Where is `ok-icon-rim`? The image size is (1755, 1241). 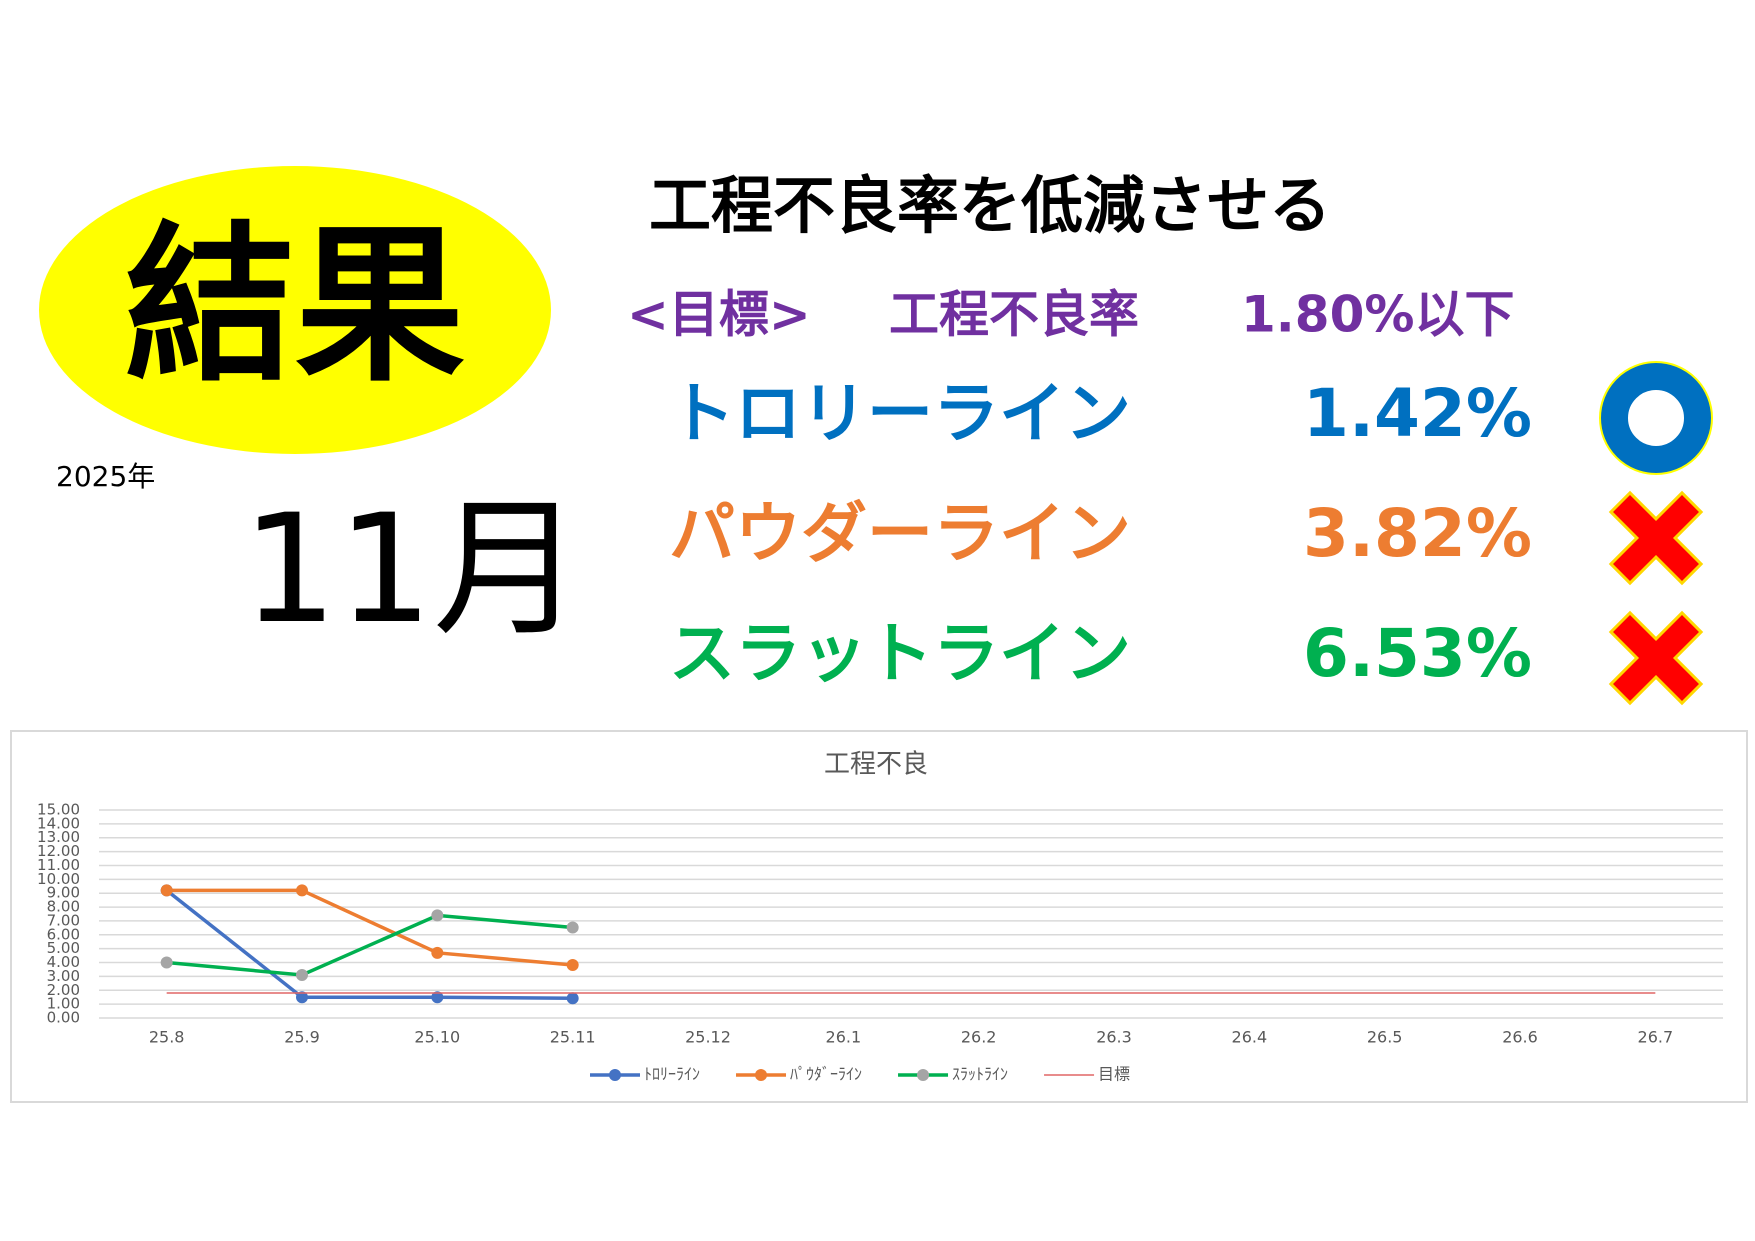 ok-icon-rim is located at coordinates (1656, 418).